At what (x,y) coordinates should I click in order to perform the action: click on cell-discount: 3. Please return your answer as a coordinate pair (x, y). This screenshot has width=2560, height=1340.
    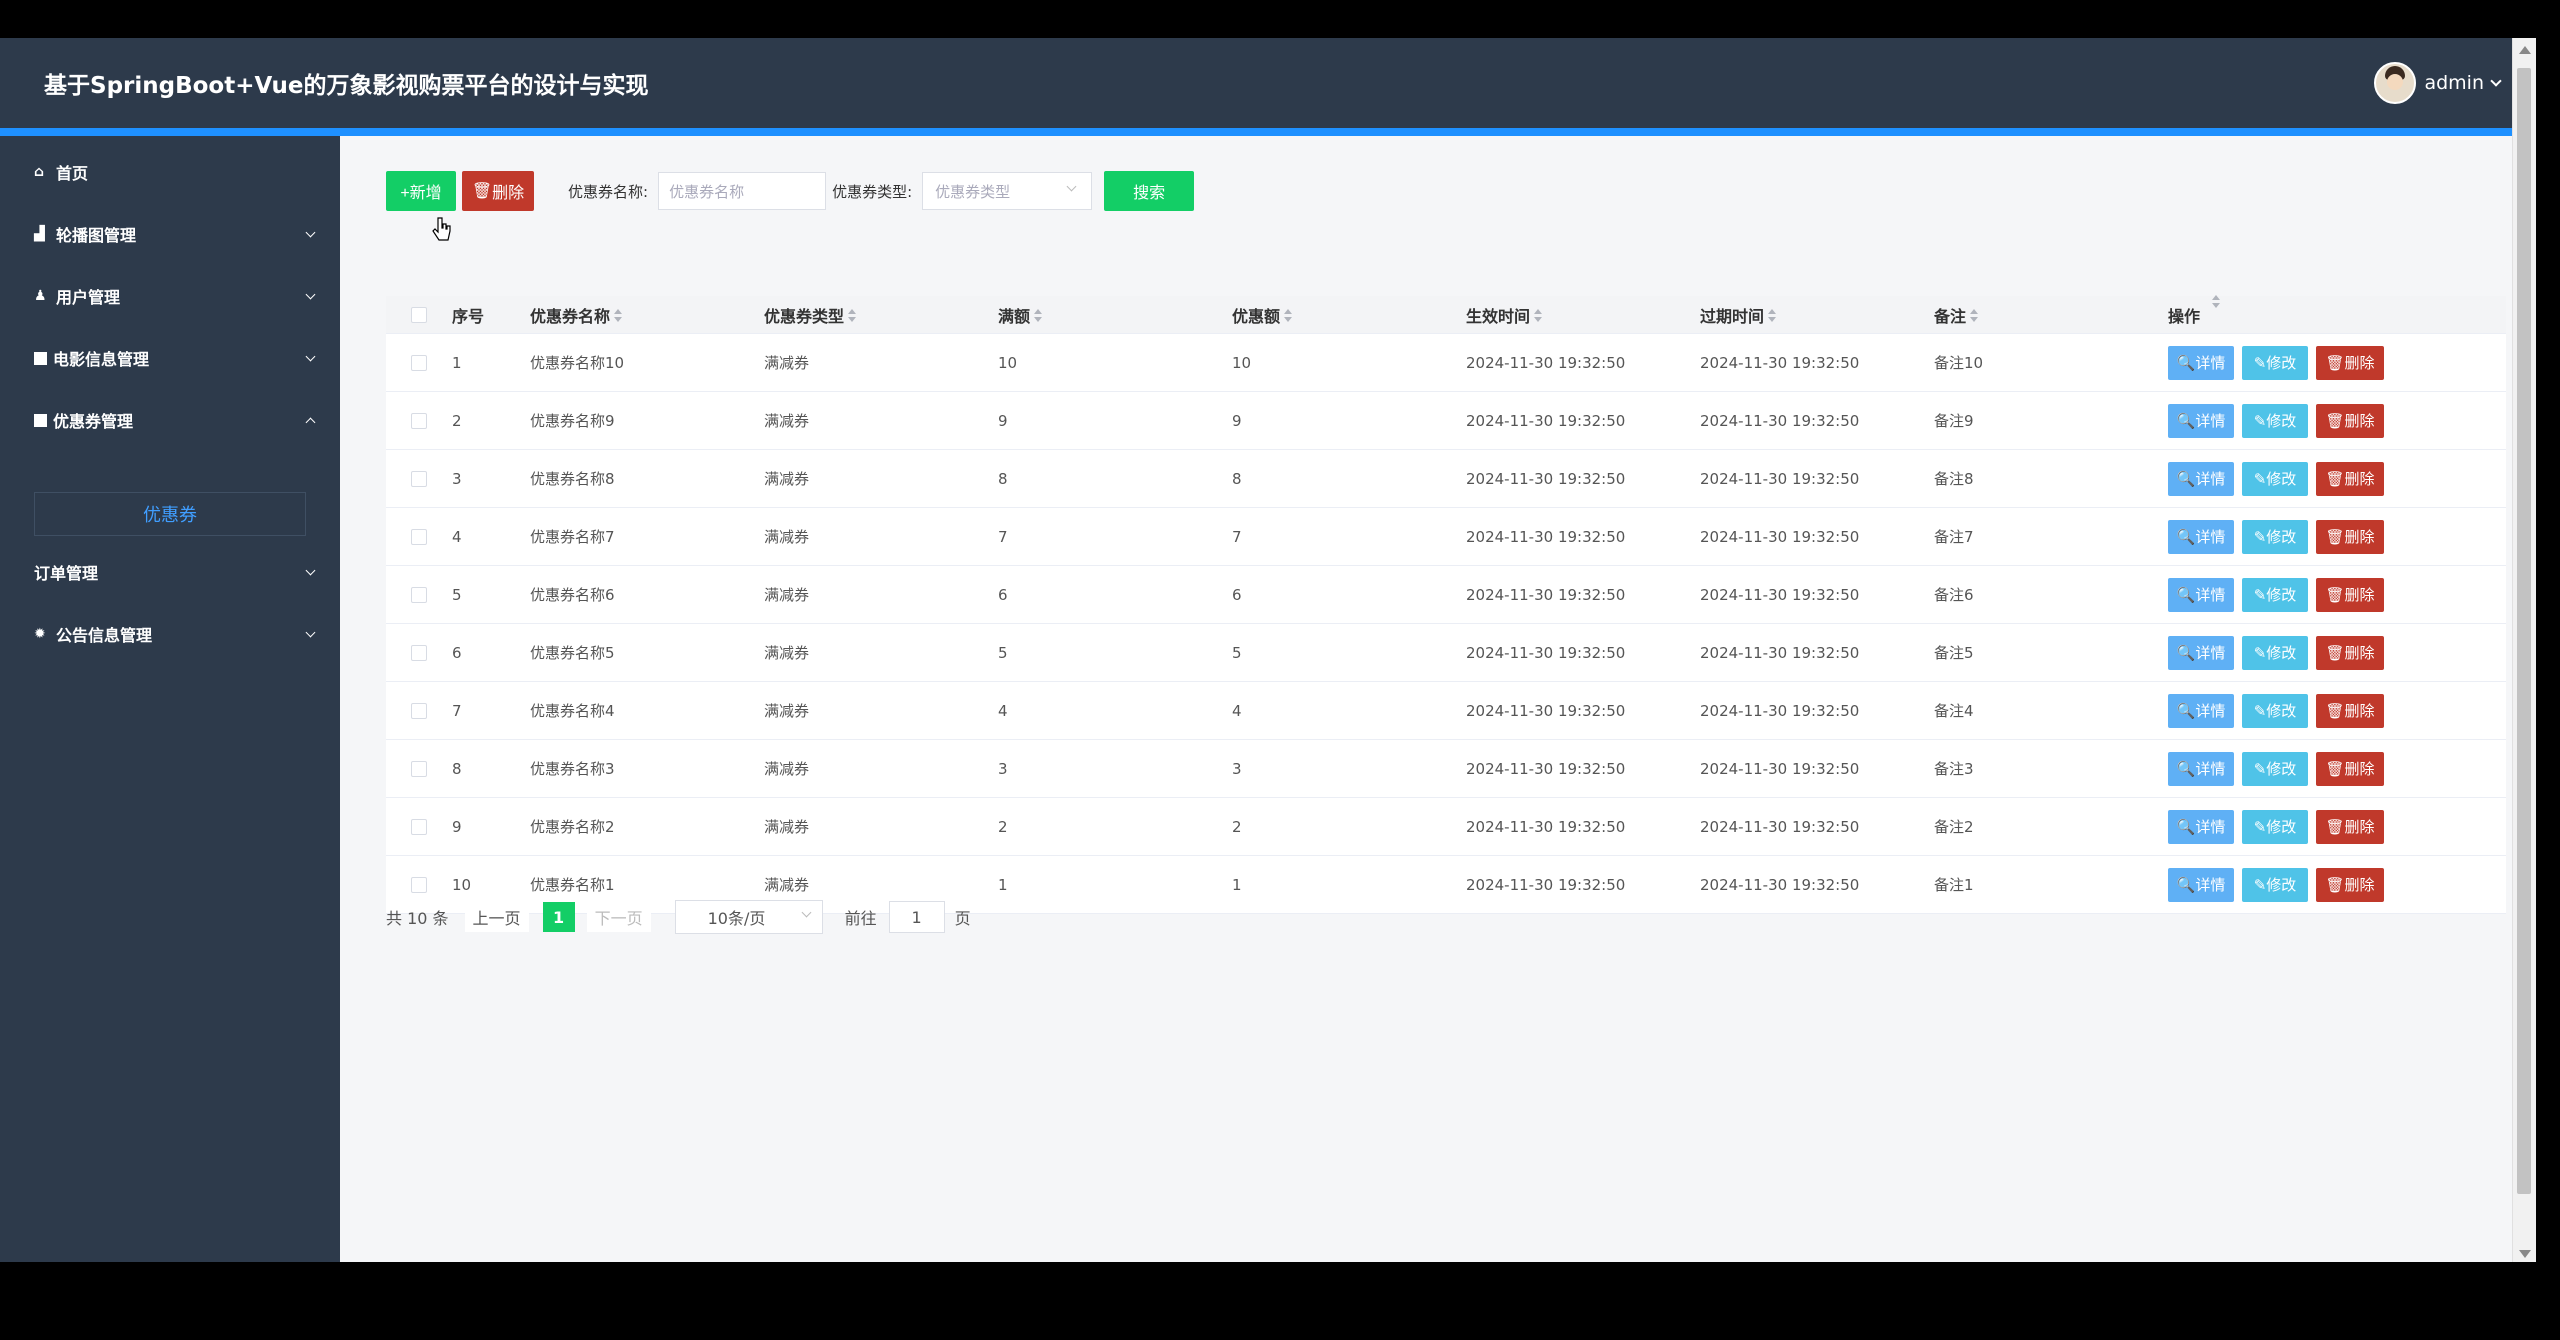
    Looking at the image, I should click on (1237, 768).